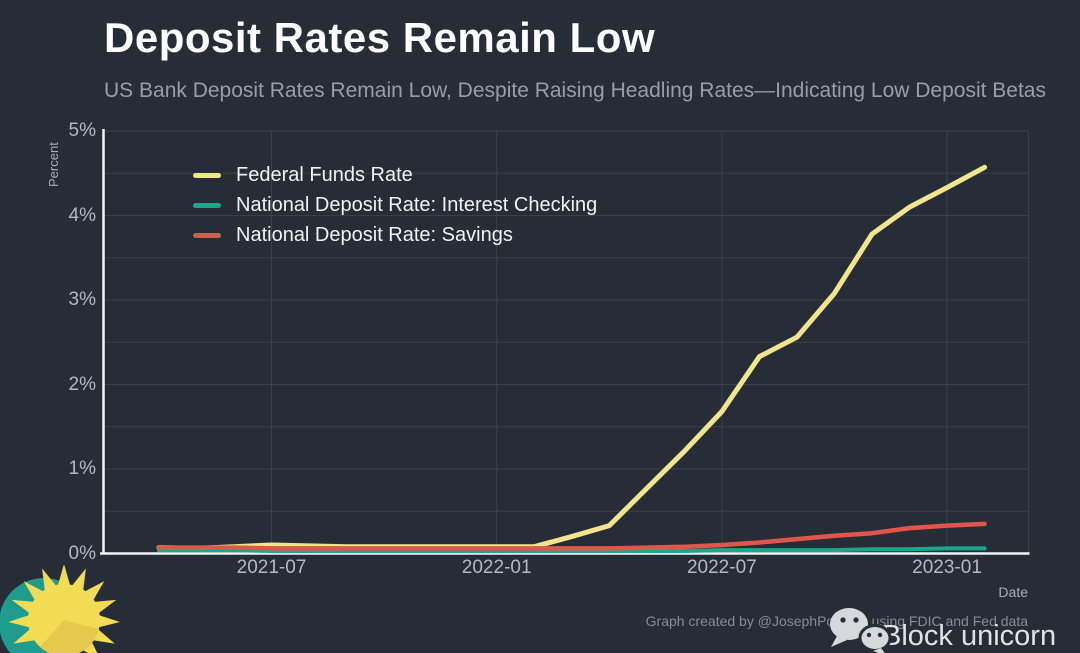  Describe the element at coordinates (839, 641) in the screenshot. I see `wechat-big-bubble-tail` at that location.